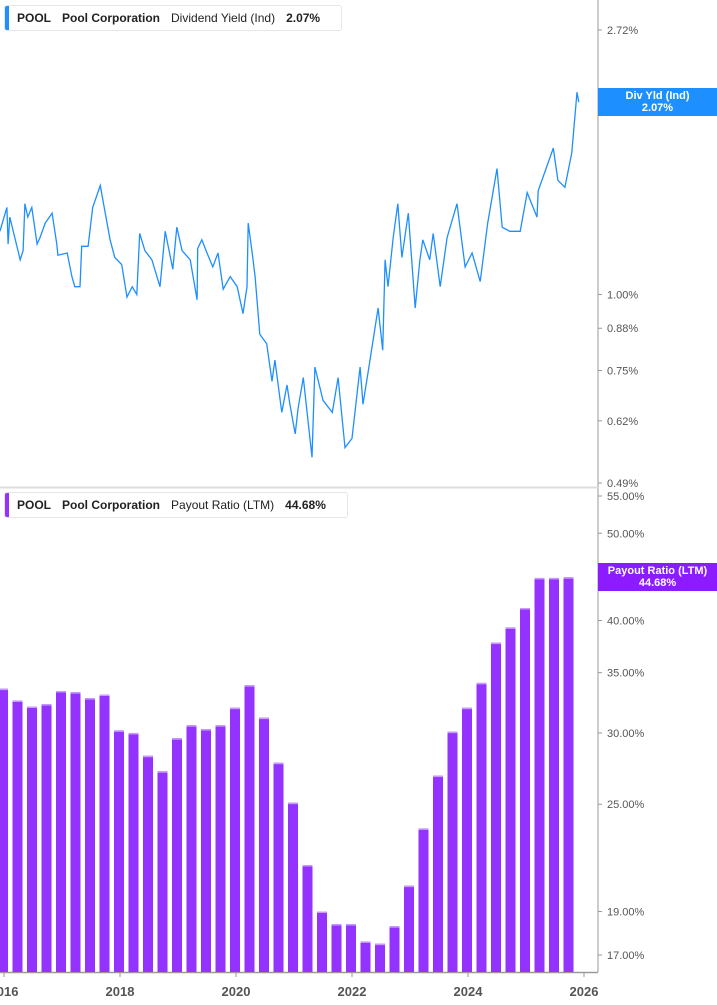  I want to click on y-tick-label: 0.49%, so click(622, 484).